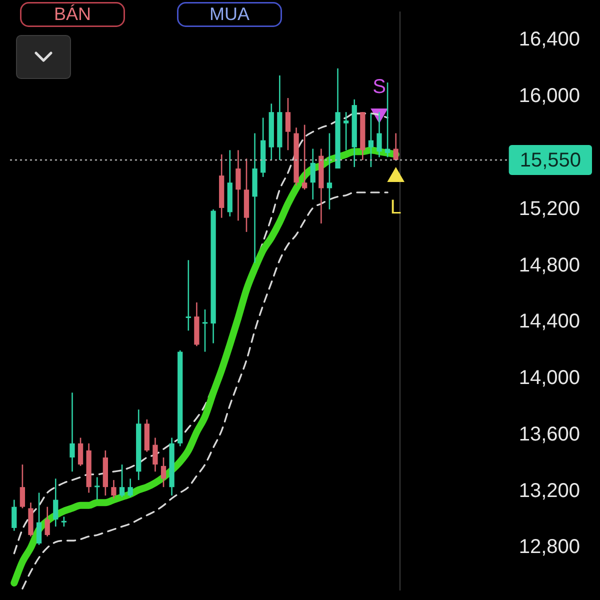 Image resolution: width=600 pixels, height=600 pixels. What do you see at coordinates (549, 547) in the screenshot?
I see `y-tick-label: 12,800` at bounding box center [549, 547].